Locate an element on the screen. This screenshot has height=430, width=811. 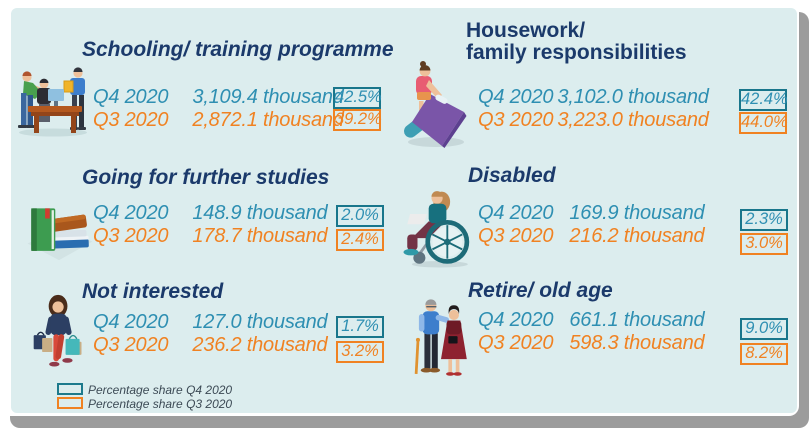
value-label: 3,109.4 thousand is located at coordinates (268, 97).